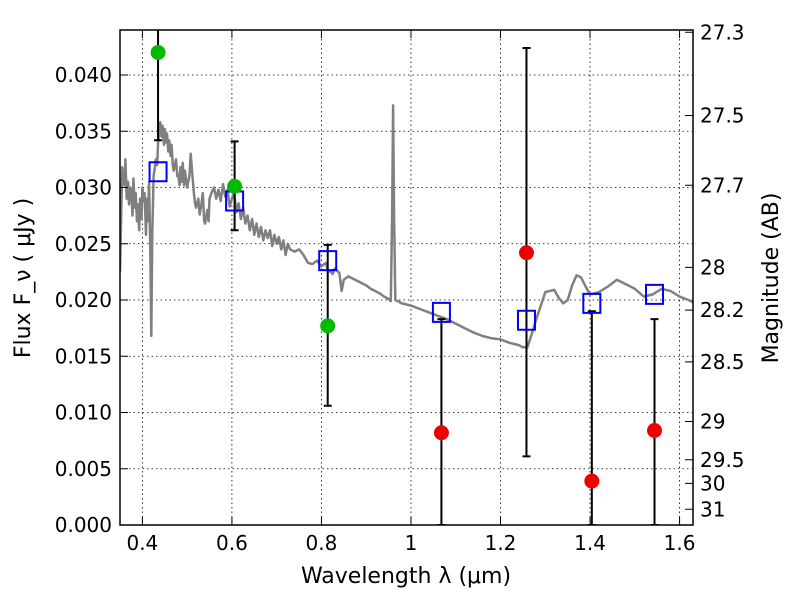 Image resolution: width=800 pixels, height=600 pixels. I want to click on magnitude-tick-label: 31, so click(712, 509).